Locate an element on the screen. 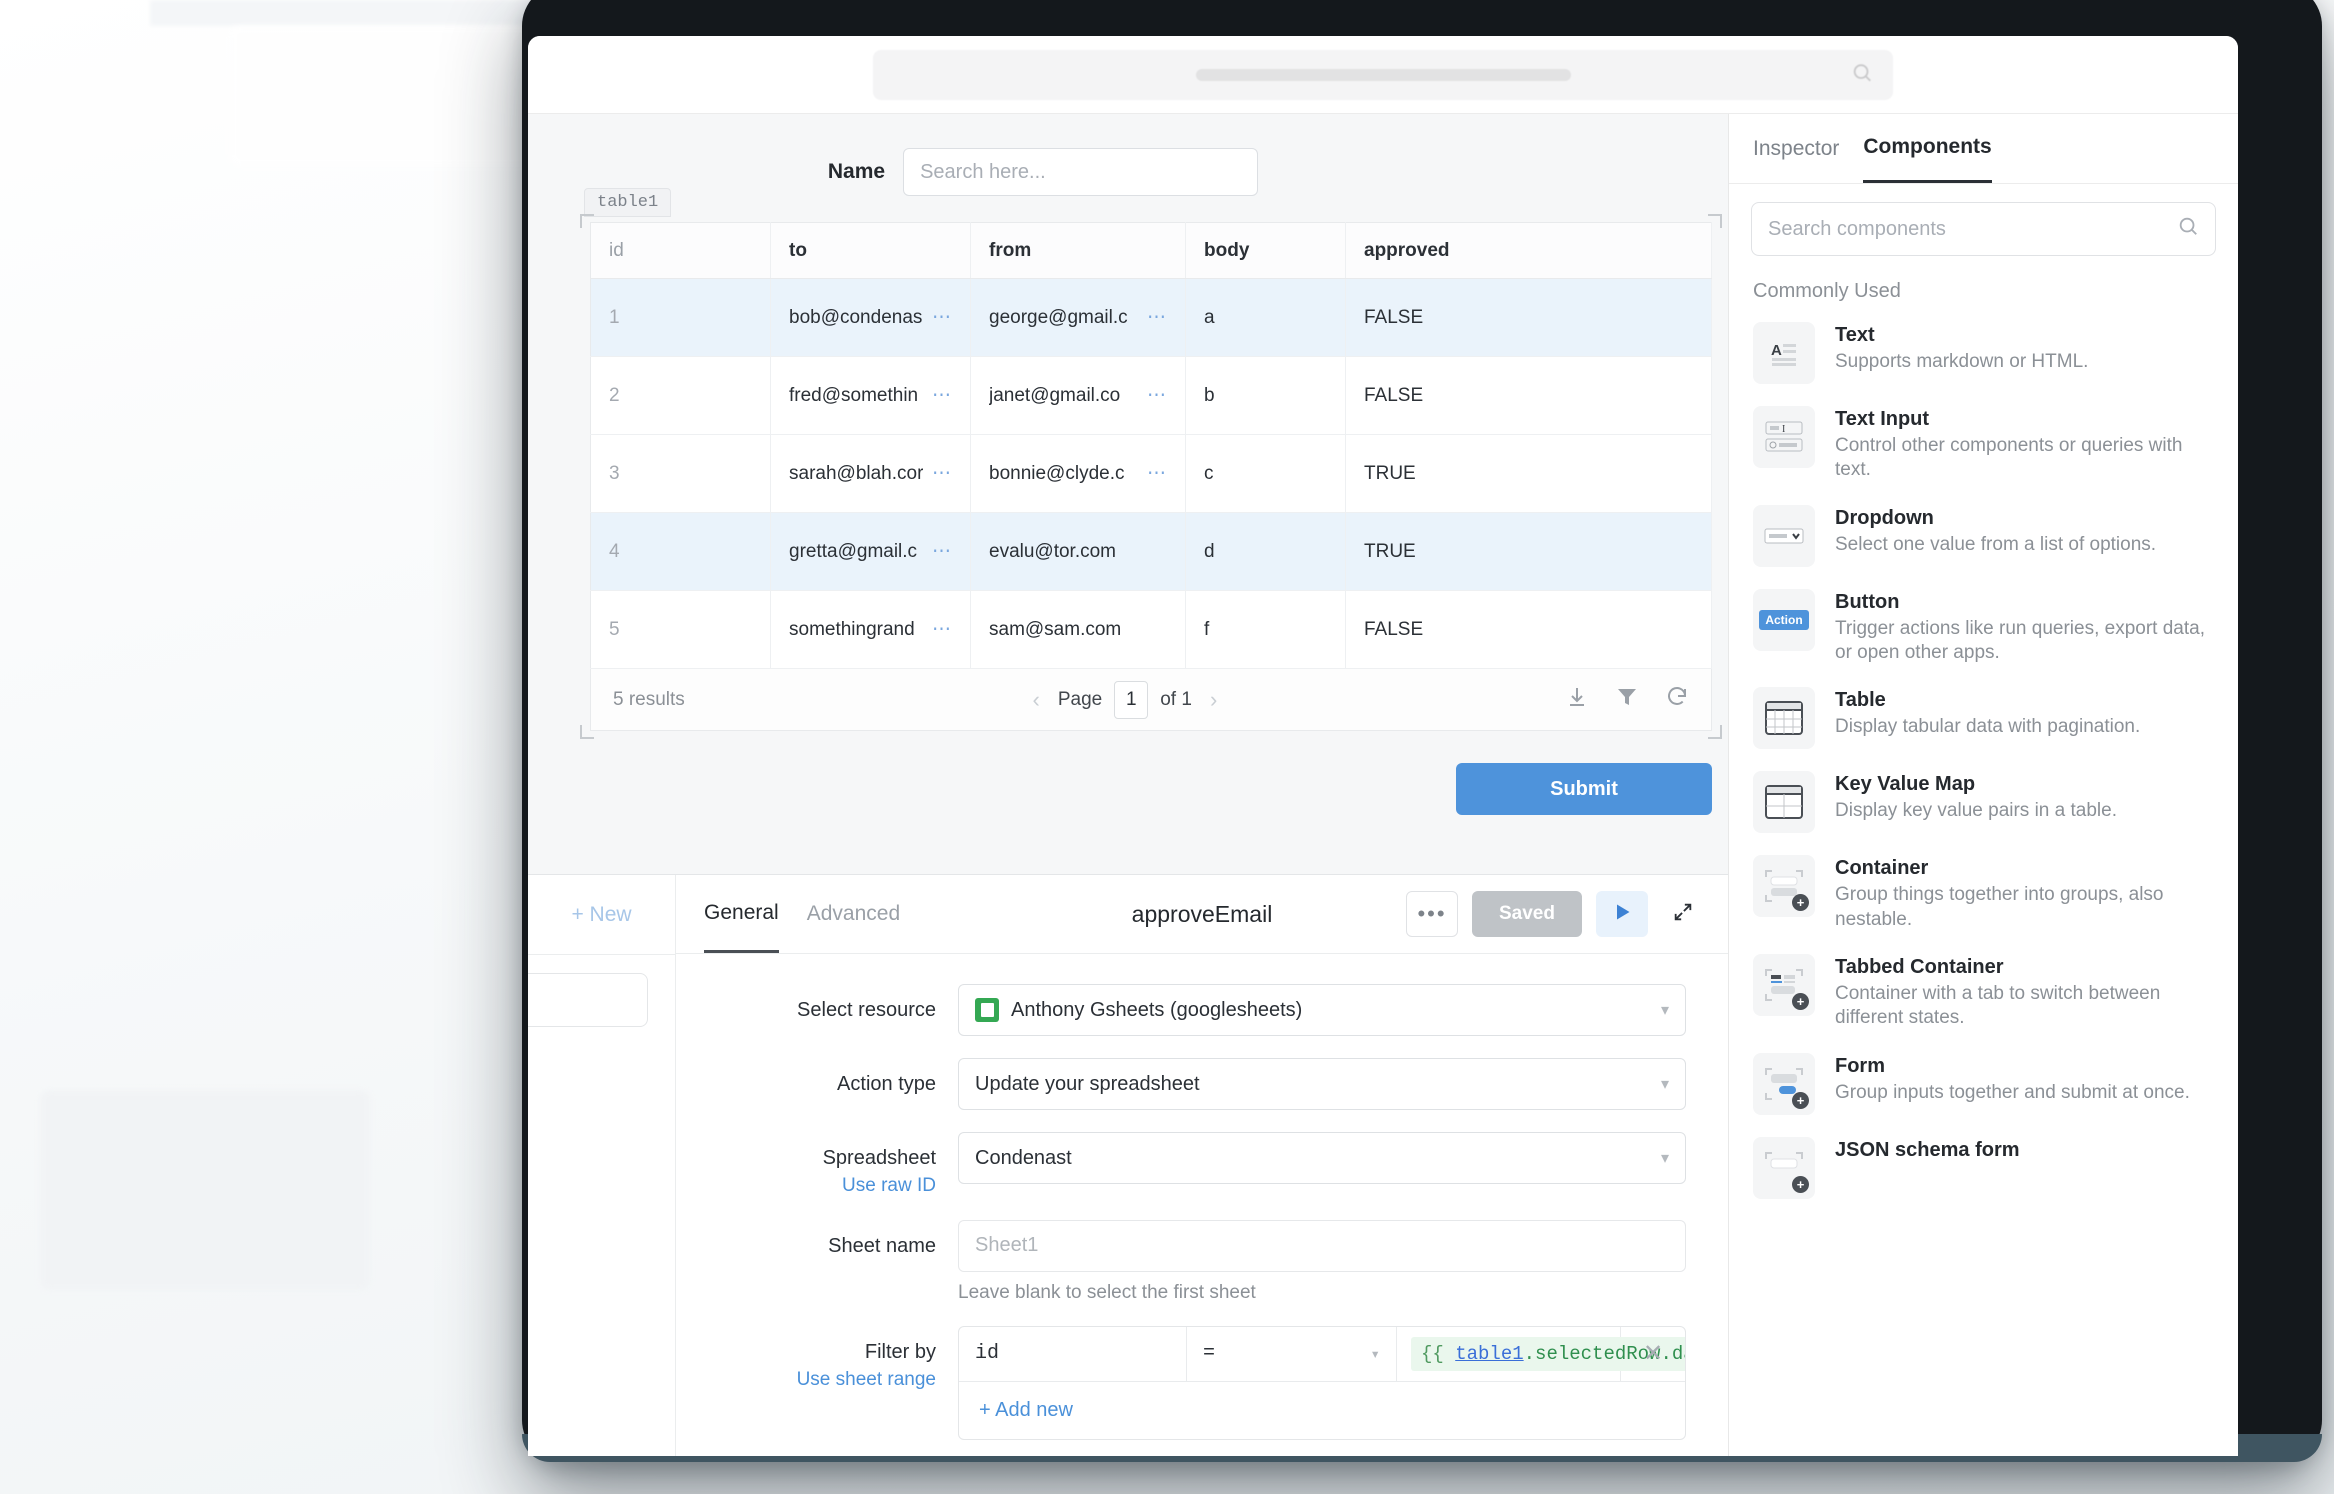  table-row: 3 sarah@blah.cor ⋯ bonnie@clyde.c ⋯ c TRUE is located at coordinates (1151, 473).